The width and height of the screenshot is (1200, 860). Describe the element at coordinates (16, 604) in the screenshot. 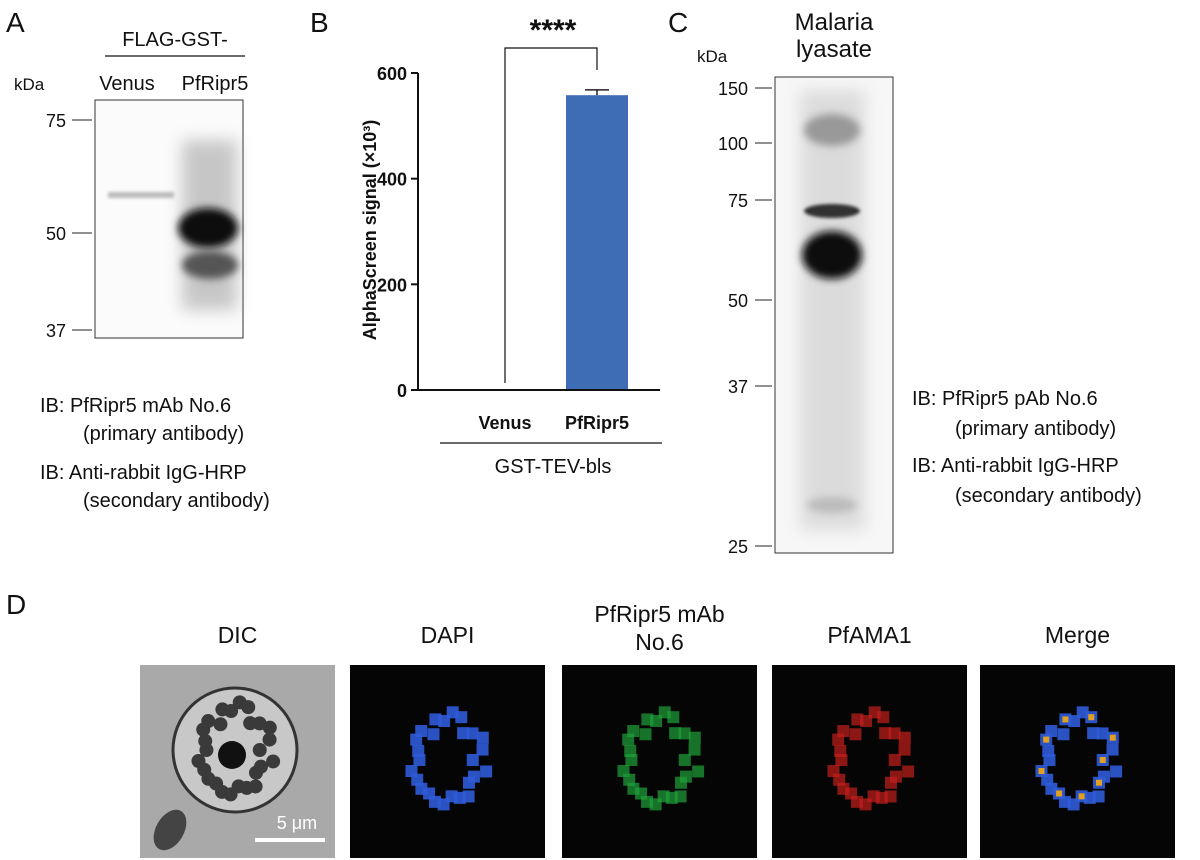

I see `panel-label: D` at that location.